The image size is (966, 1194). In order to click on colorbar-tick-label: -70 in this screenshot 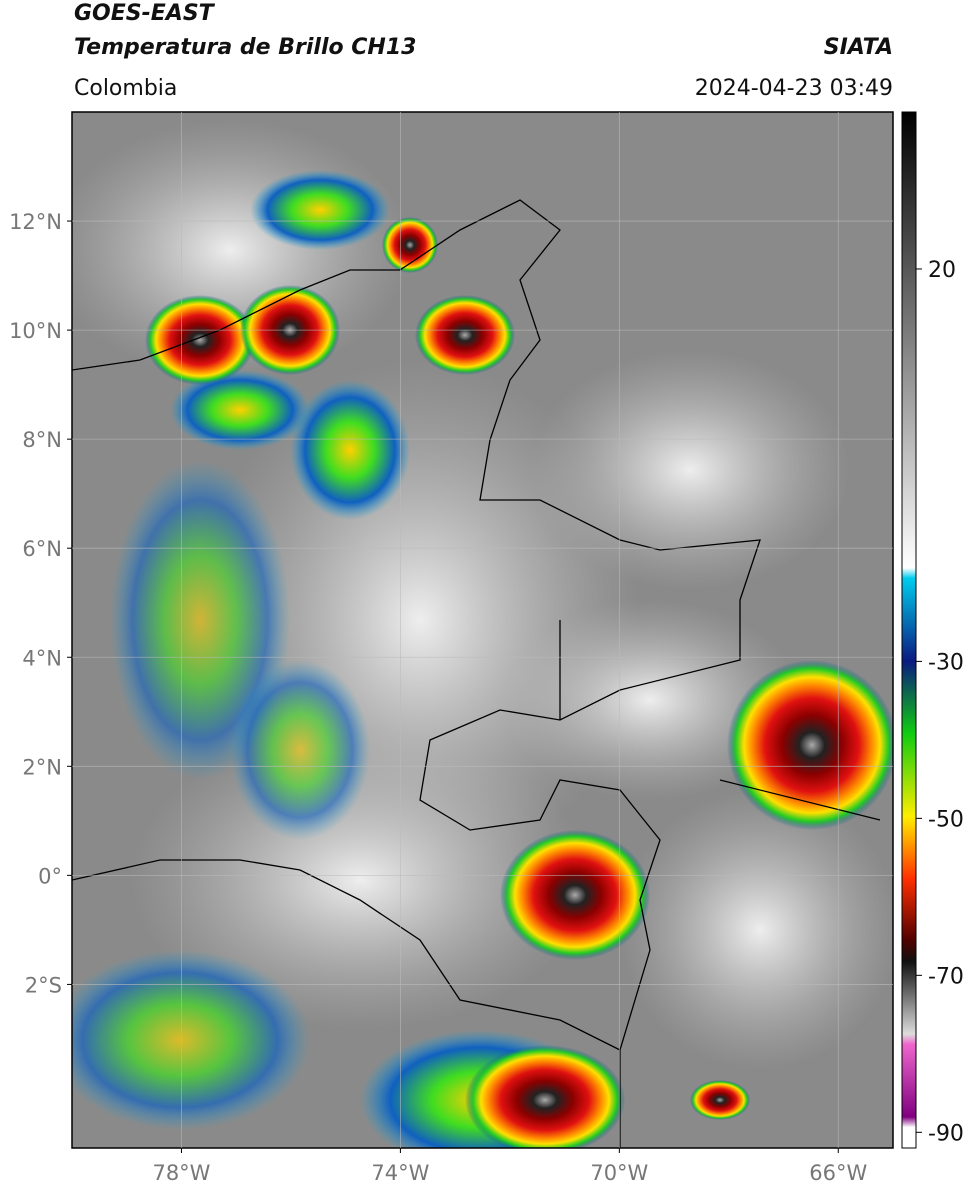, I will do `click(946, 976)`.